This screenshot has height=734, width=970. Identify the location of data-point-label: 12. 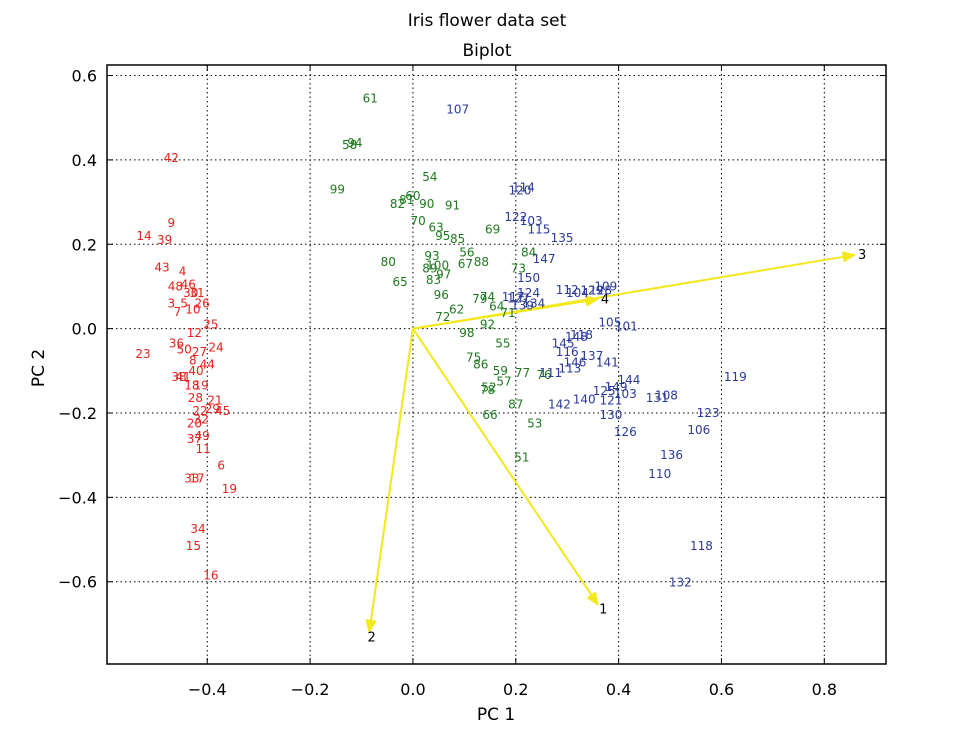
(194, 333).